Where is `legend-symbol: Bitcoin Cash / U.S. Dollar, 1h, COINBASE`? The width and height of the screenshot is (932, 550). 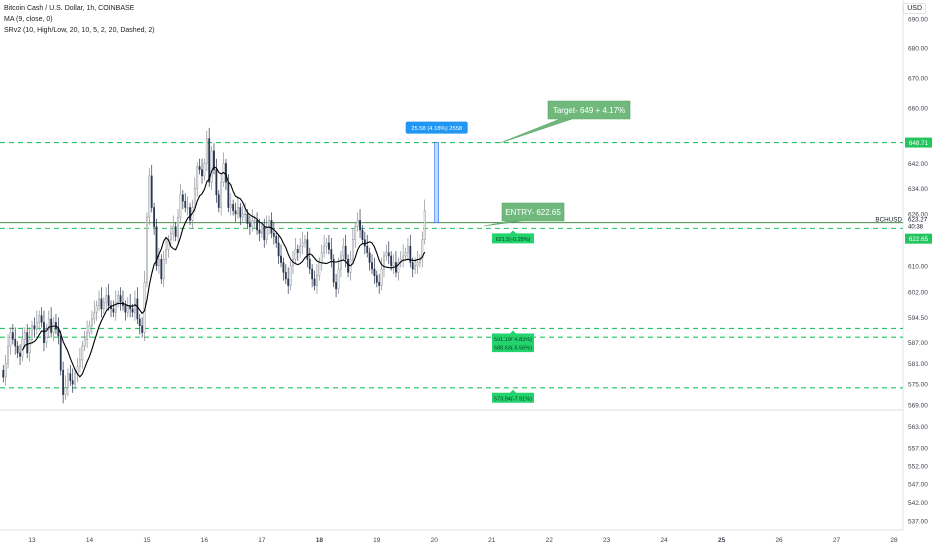 legend-symbol: Bitcoin Cash / U.S. Dollar, 1h, COINBASE is located at coordinates (69, 8).